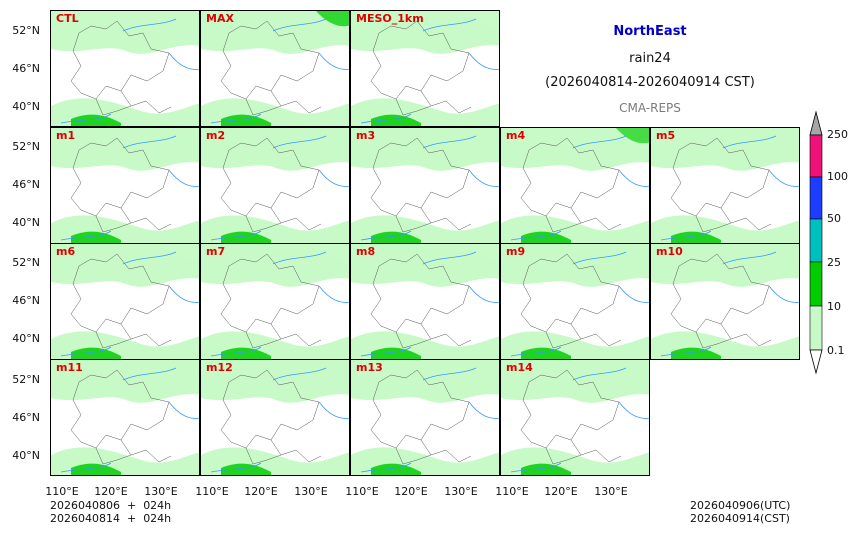 This screenshot has width=860, height=538. I want to click on init-time-cst: 2026040814 + 024h, so click(111, 518).